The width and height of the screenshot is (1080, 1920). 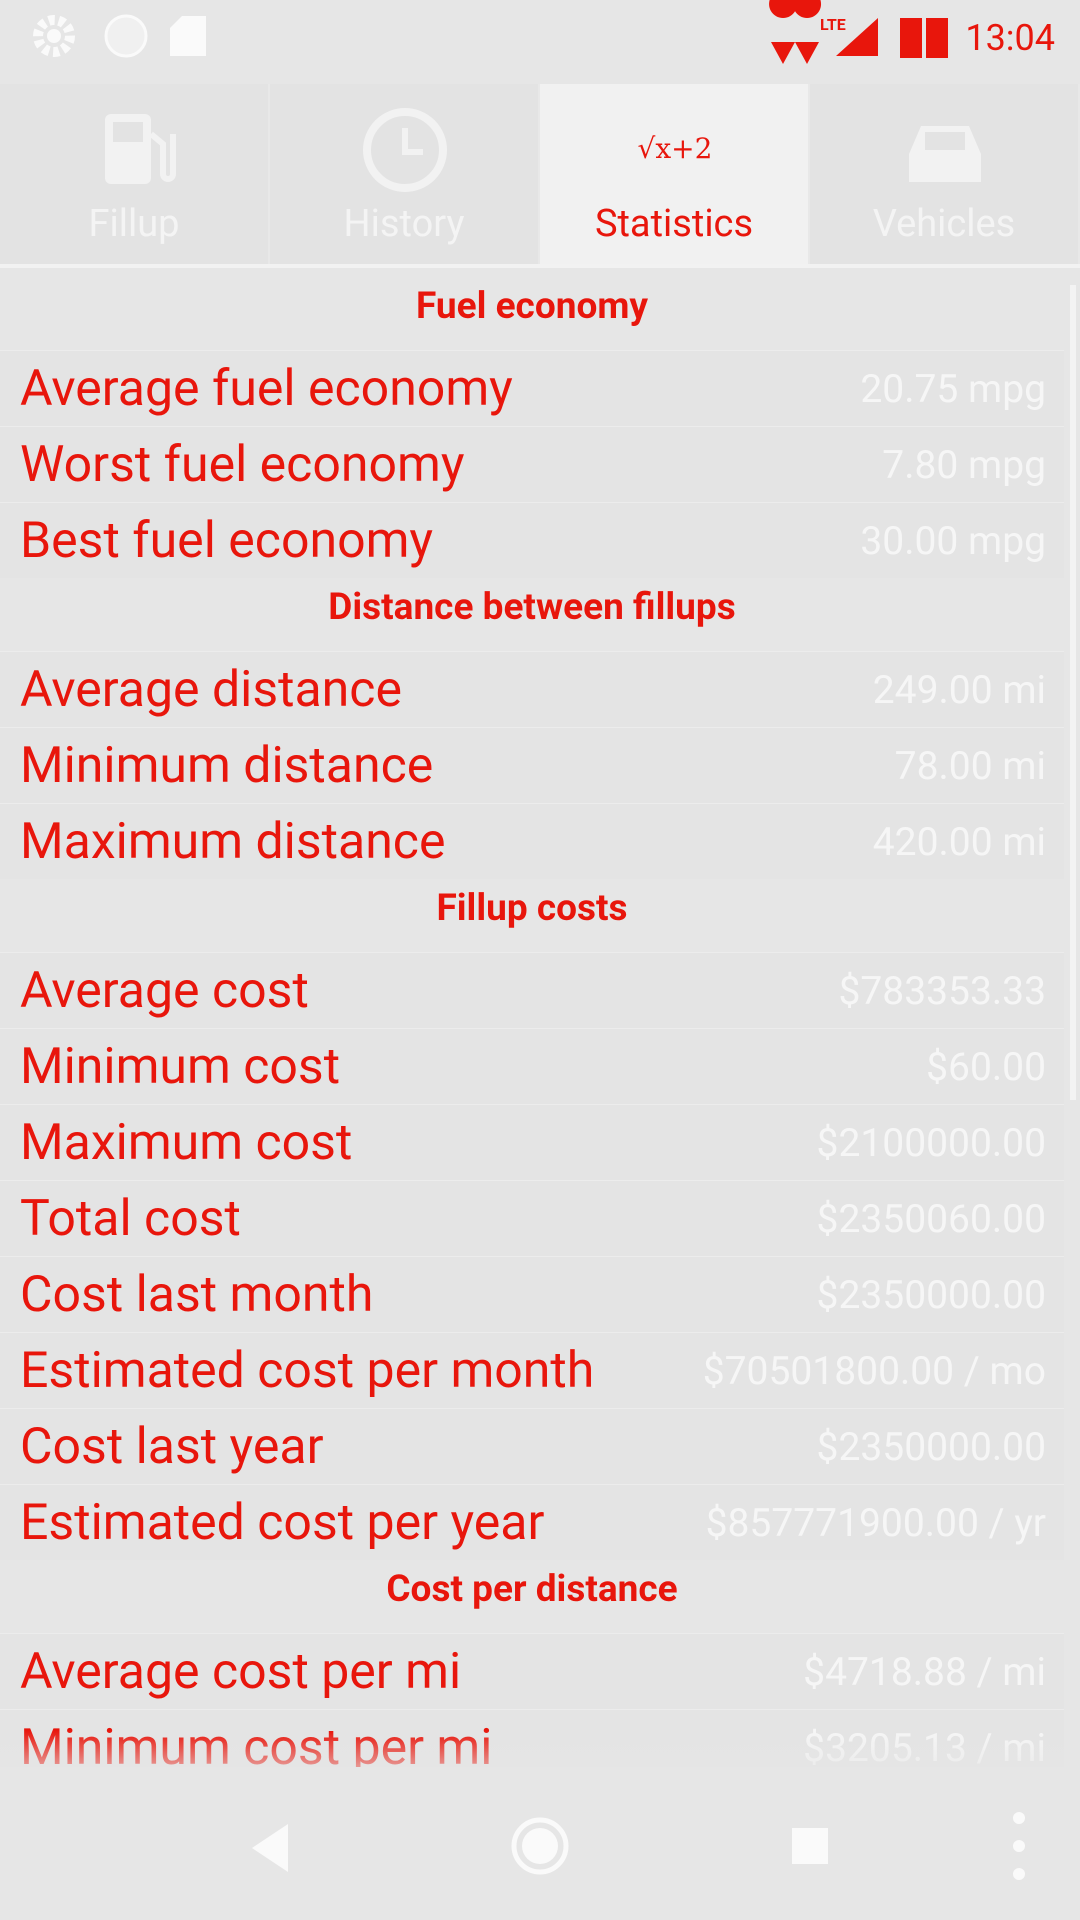 I want to click on section-header: Fuel economy, so click(x=532, y=313).